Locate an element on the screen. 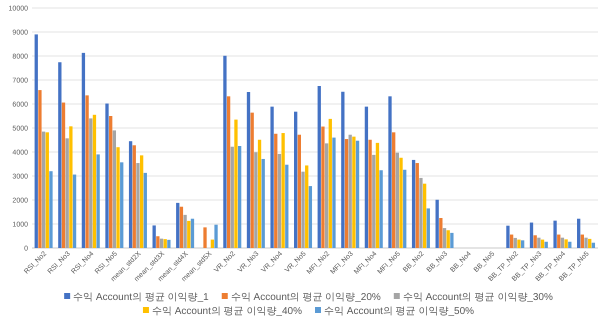  legend-label: 수익 Account의 평균 이익량_30% is located at coordinates (477, 297).